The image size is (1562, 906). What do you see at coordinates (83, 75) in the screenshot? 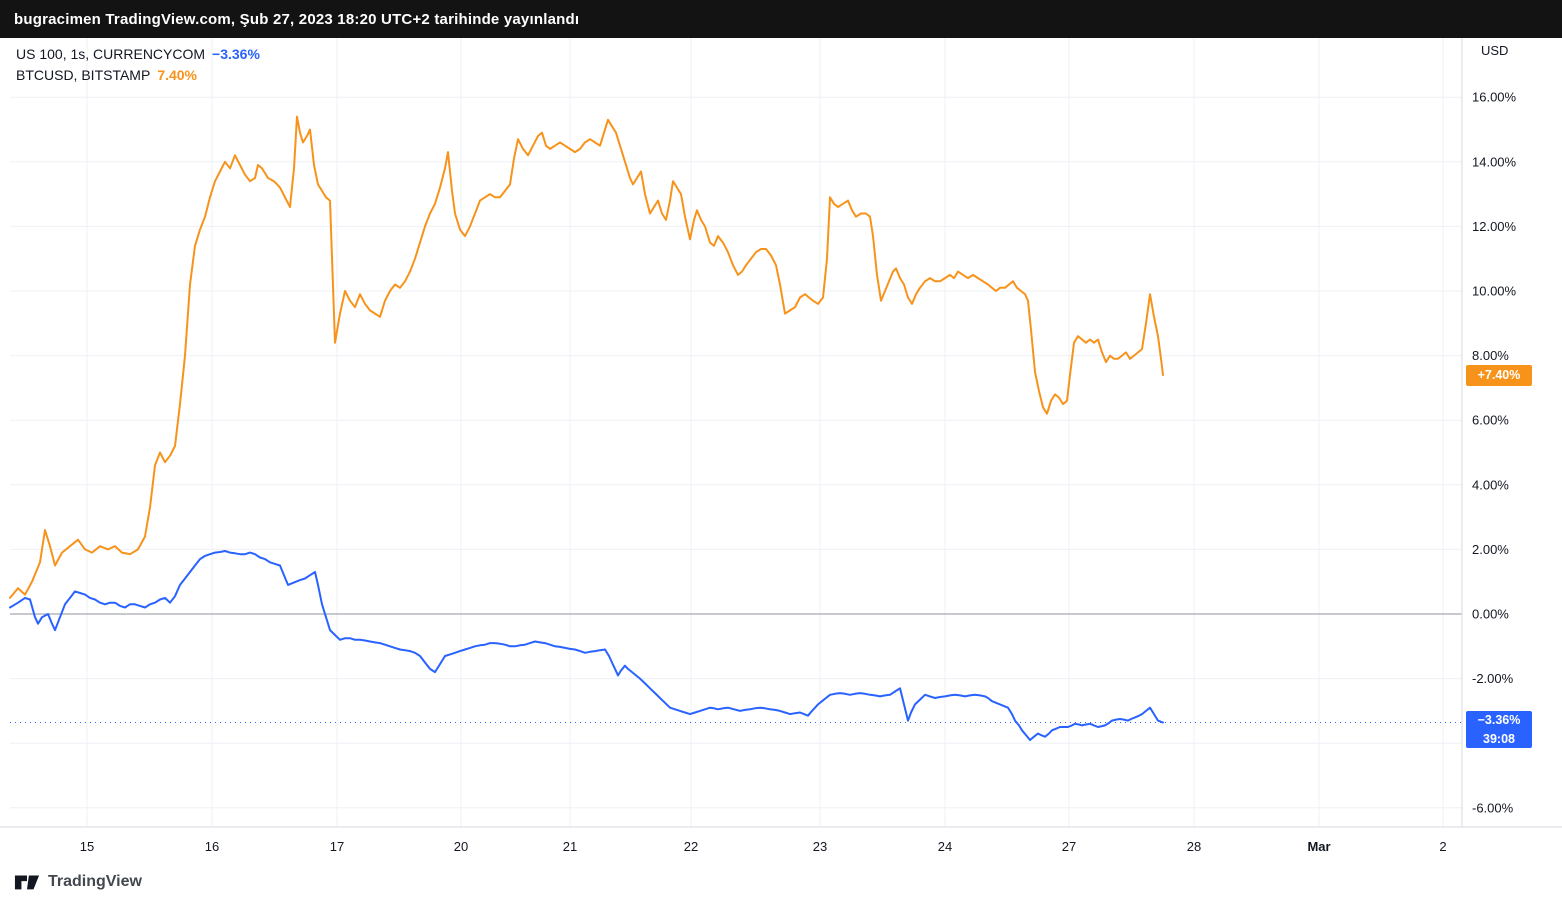
I see `legend-symbol: BTCUSD, BITSTAMP` at bounding box center [83, 75].